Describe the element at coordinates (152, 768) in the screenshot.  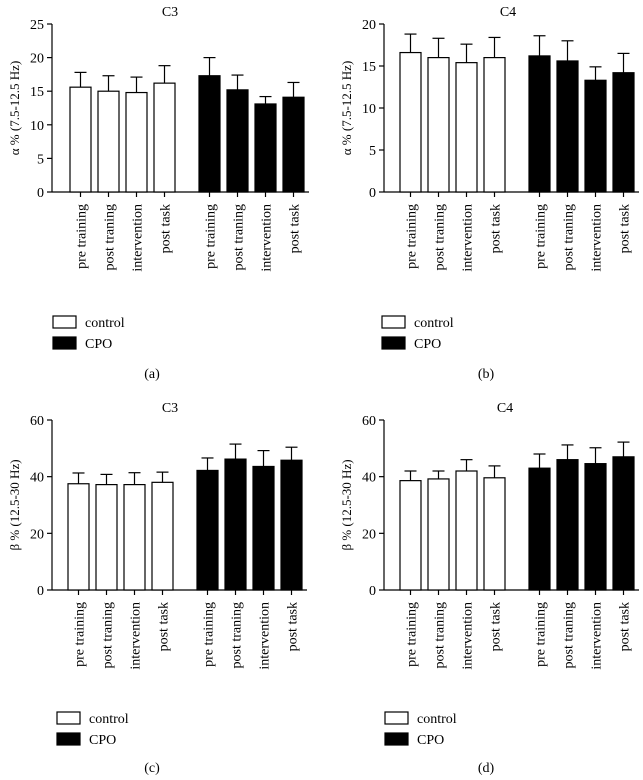
I see `panel-label: (c)` at that location.